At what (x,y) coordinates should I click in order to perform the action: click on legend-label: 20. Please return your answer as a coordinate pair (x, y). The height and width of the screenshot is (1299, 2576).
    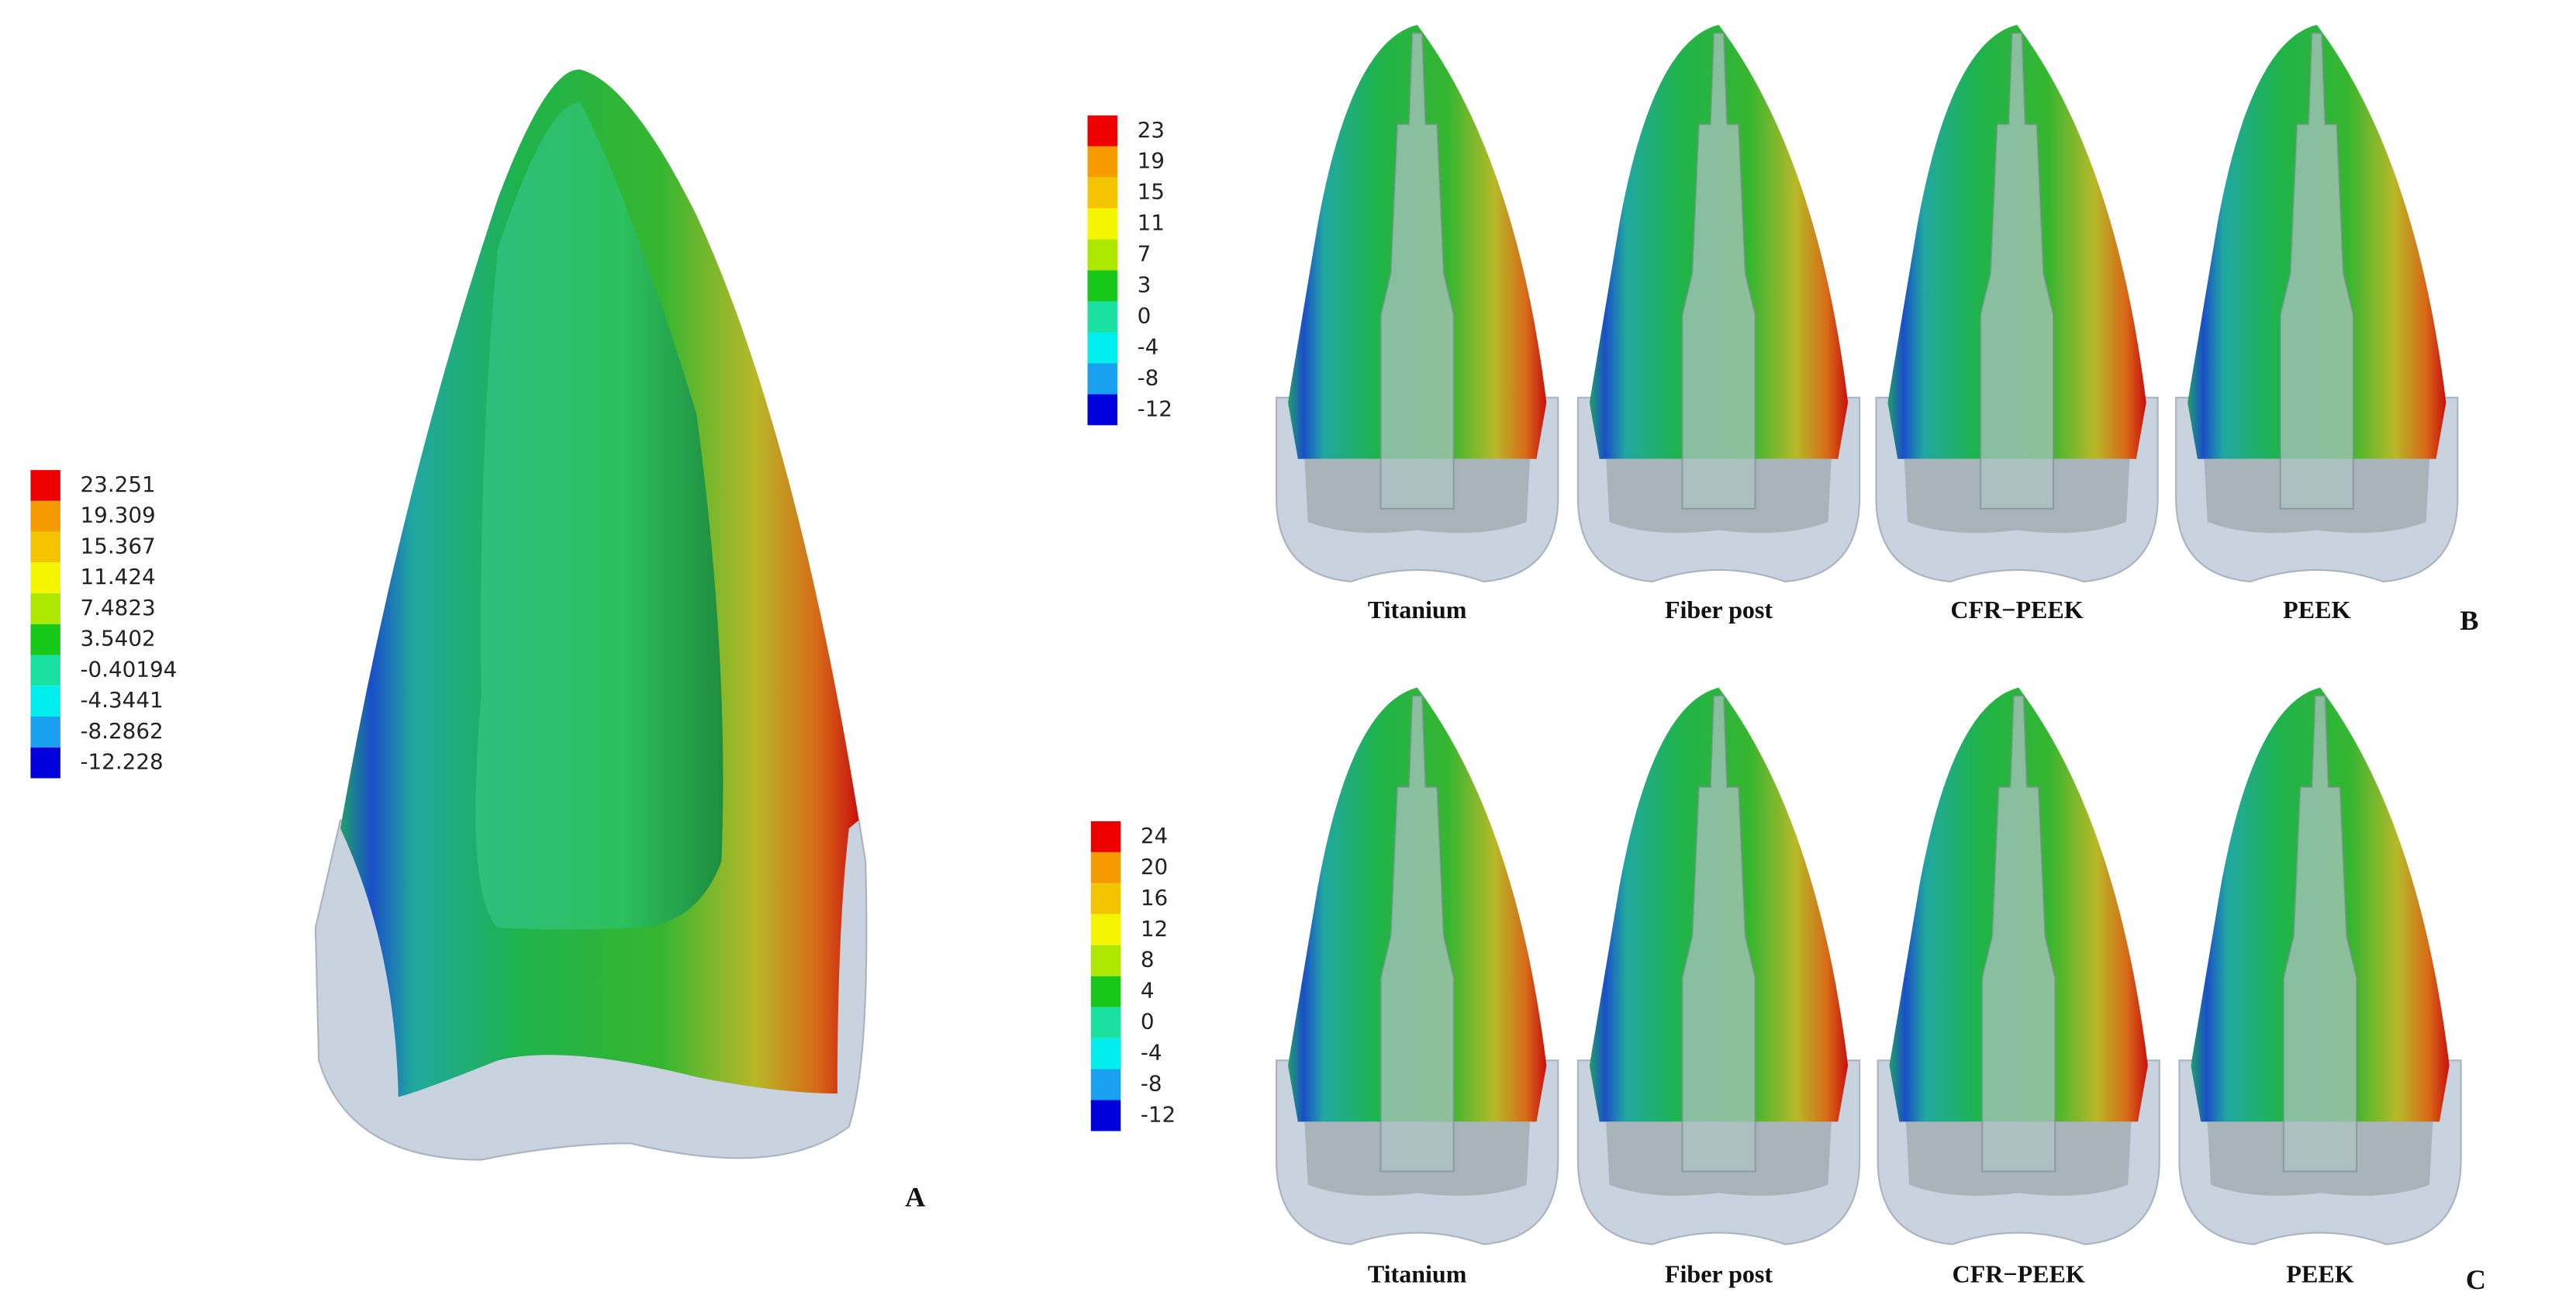
    Looking at the image, I should click on (1155, 867).